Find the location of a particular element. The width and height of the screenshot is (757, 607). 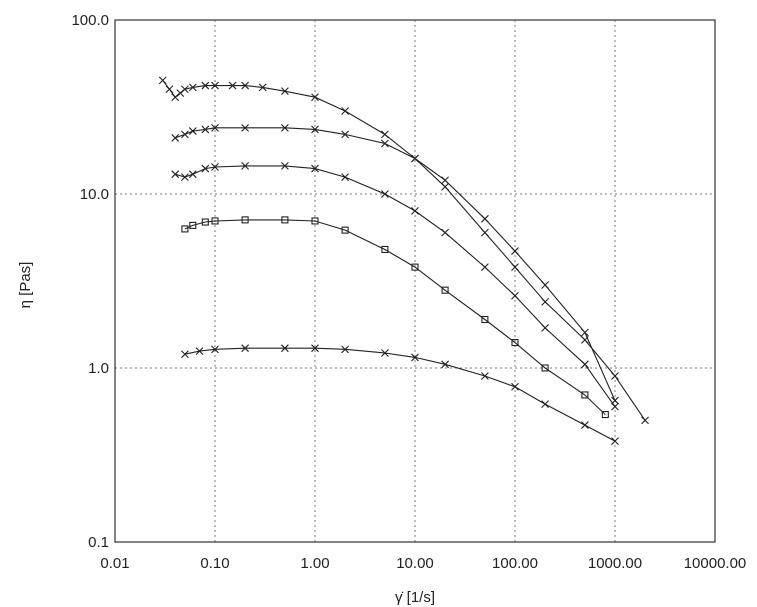

x-tick-label: 10000.00 is located at coordinates (715, 563).